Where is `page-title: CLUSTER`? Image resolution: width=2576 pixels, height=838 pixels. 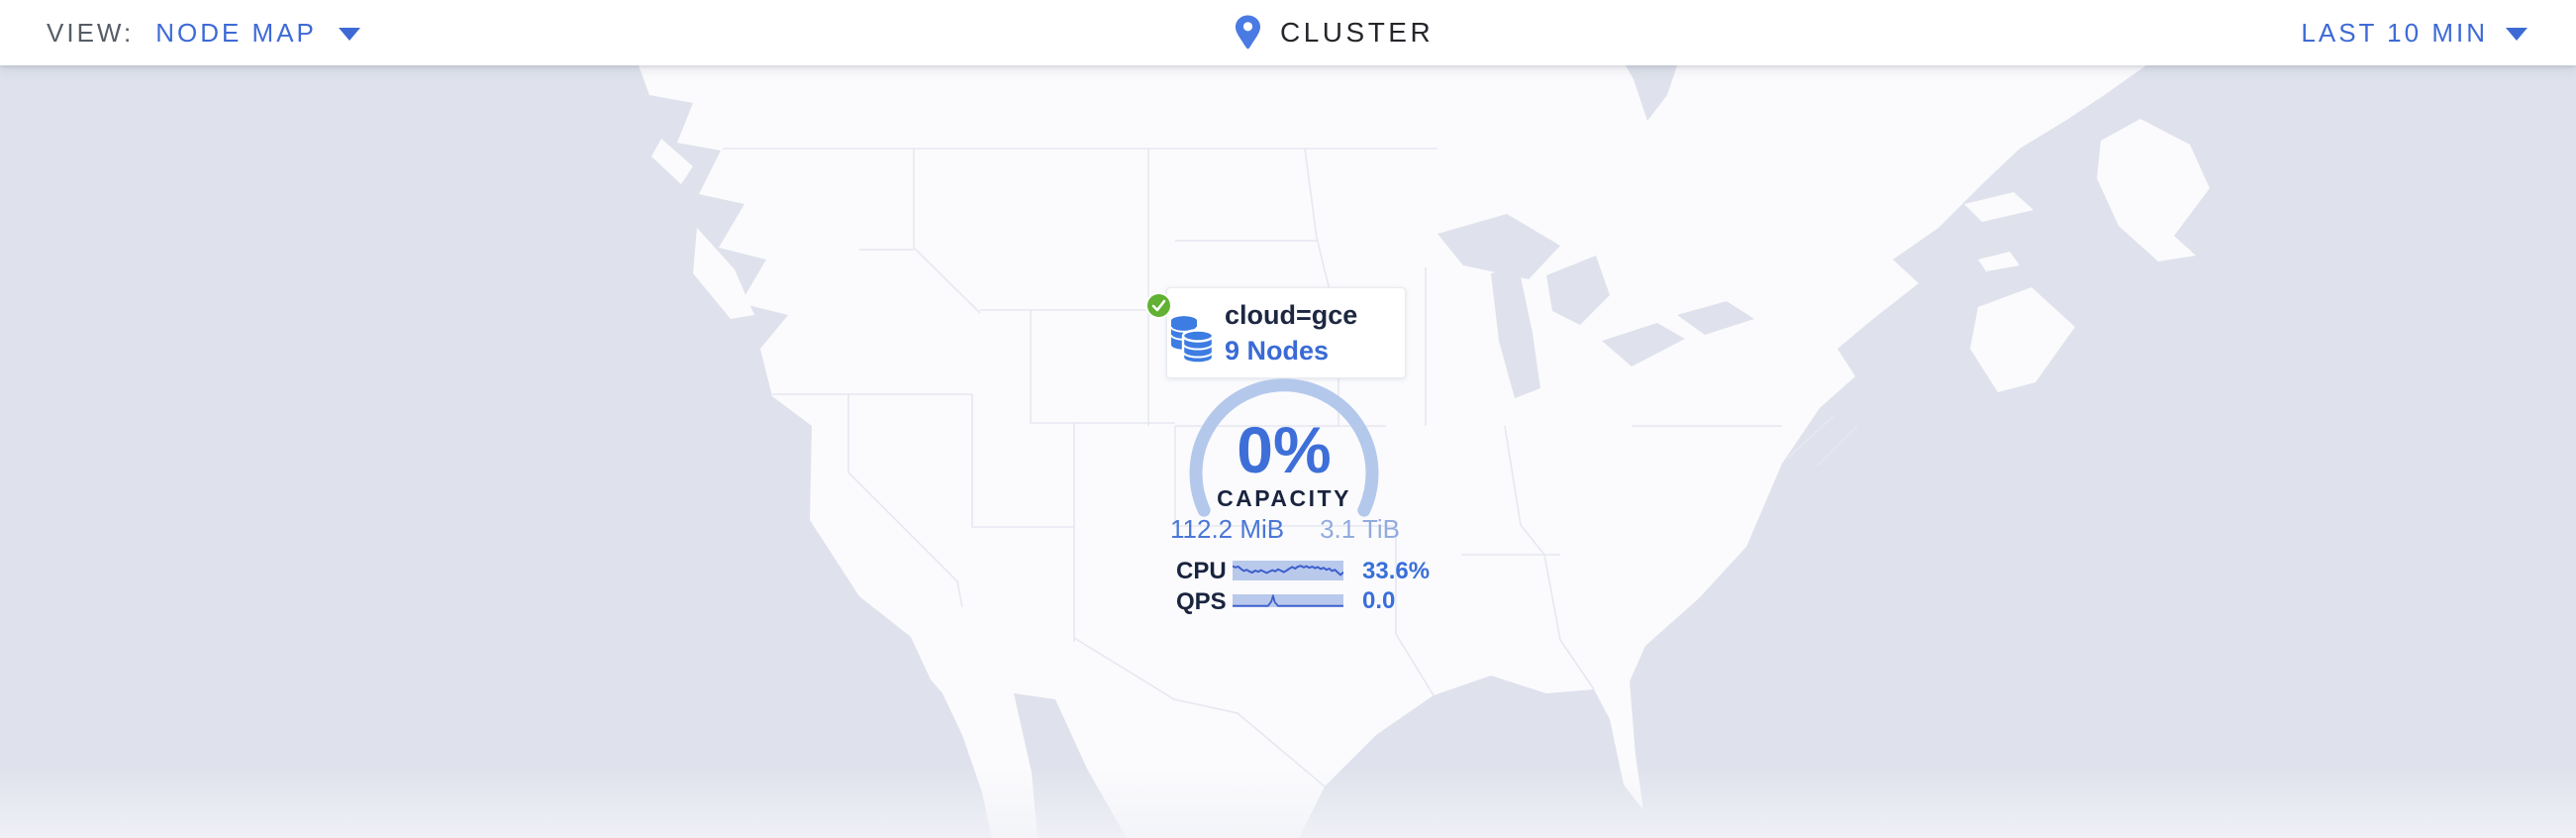
page-title: CLUSTER is located at coordinates (1358, 32).